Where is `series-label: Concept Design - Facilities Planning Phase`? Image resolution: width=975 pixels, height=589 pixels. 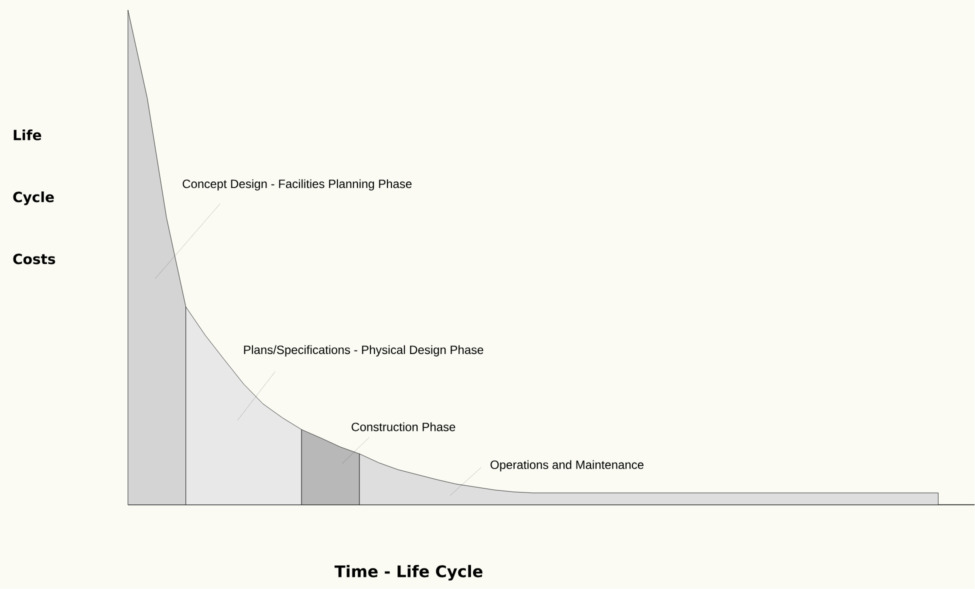 series-label: Concept Design - Facilities Planning Phase is located at coordinates (297, 185).